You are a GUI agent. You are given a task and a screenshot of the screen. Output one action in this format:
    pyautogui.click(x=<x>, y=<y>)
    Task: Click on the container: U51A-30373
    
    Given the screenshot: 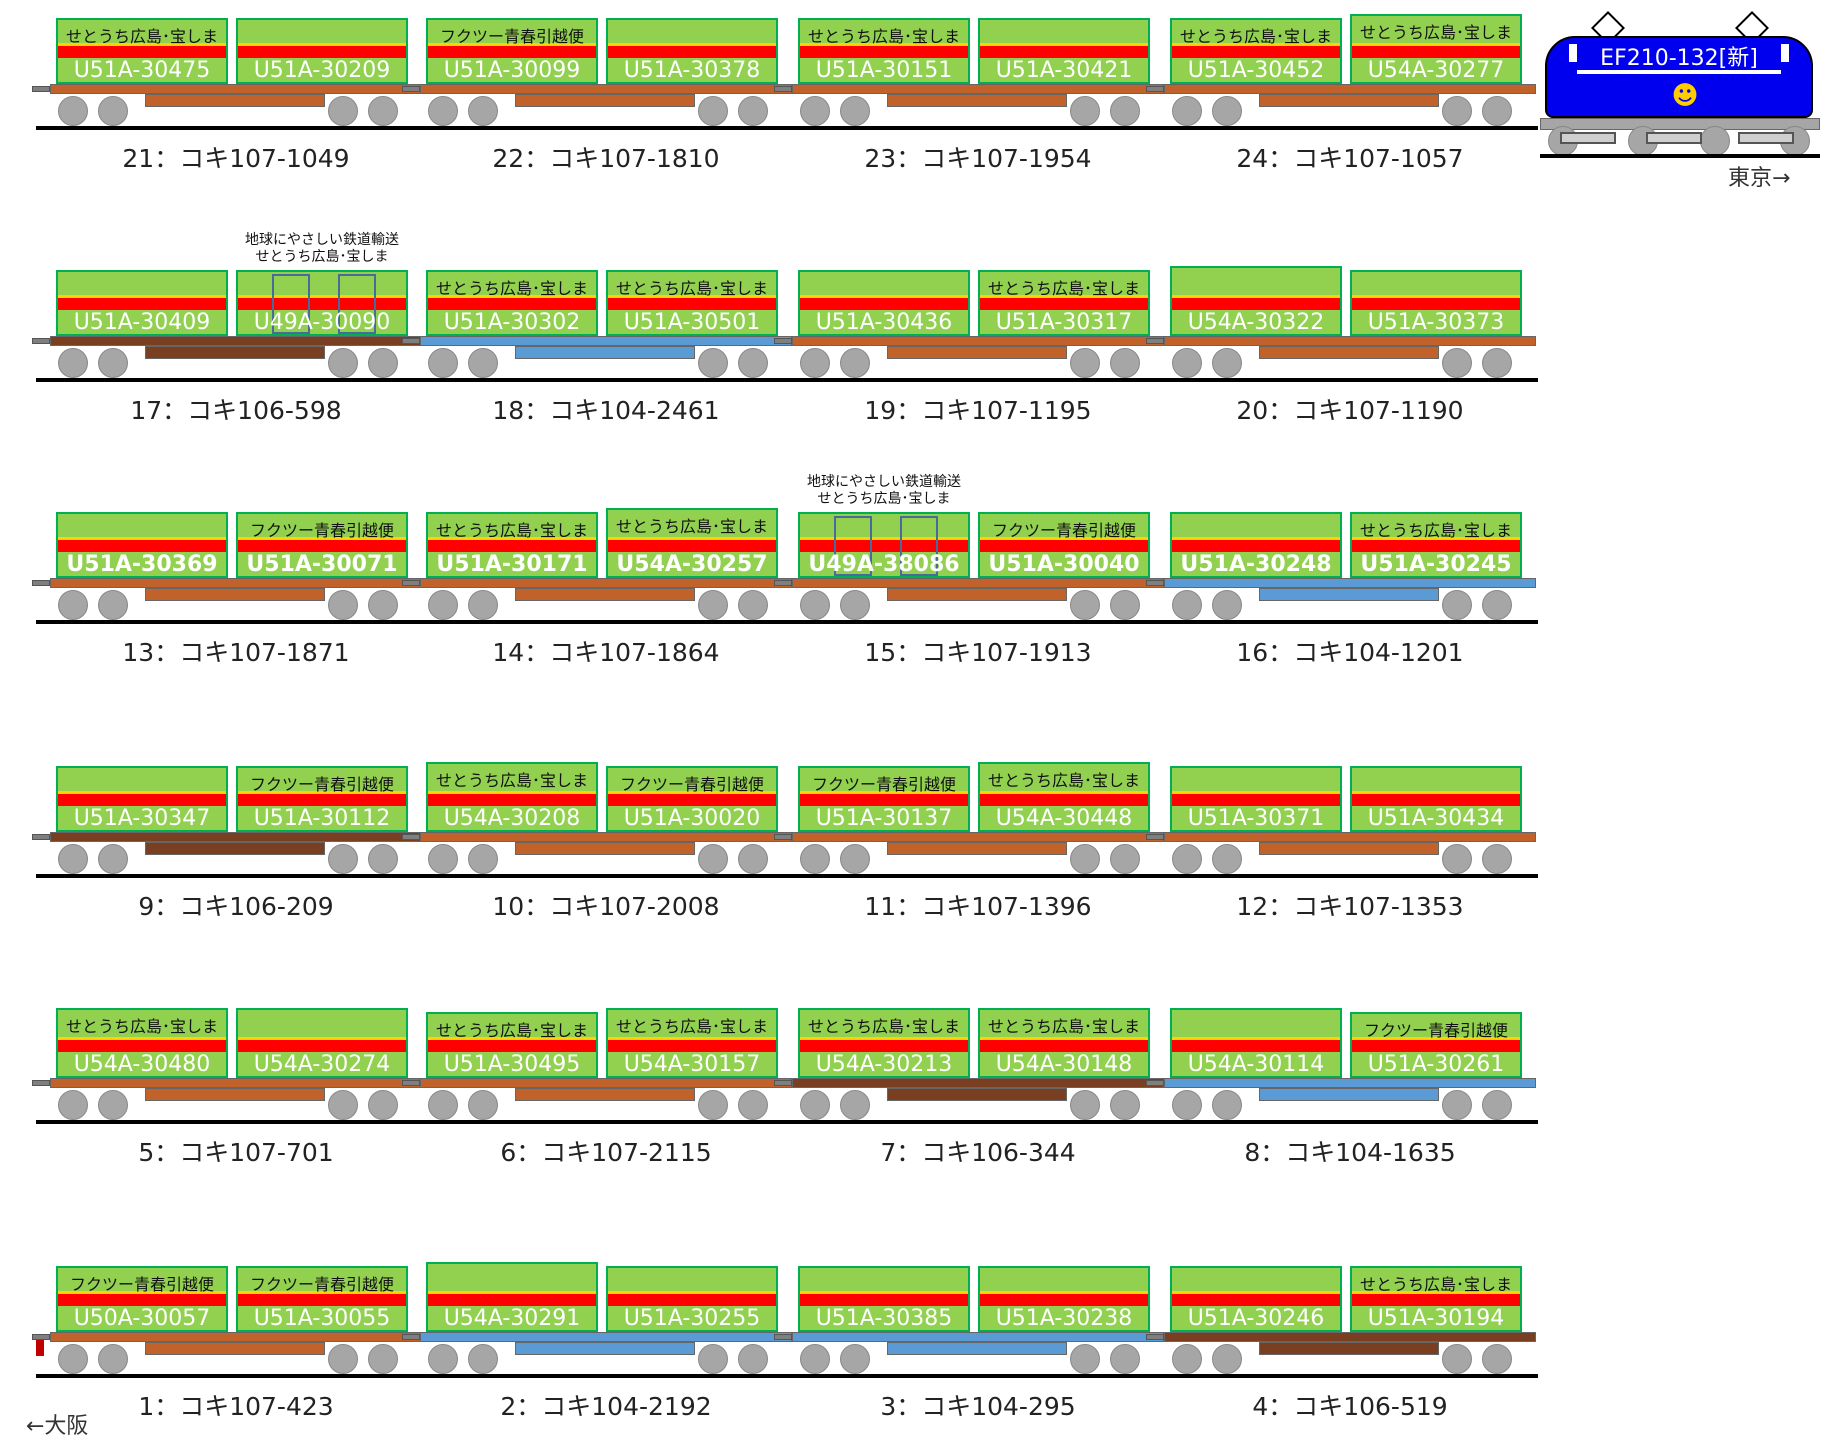 What is the action you would take?
    pyautogui.click(x=1436, y=303)
    